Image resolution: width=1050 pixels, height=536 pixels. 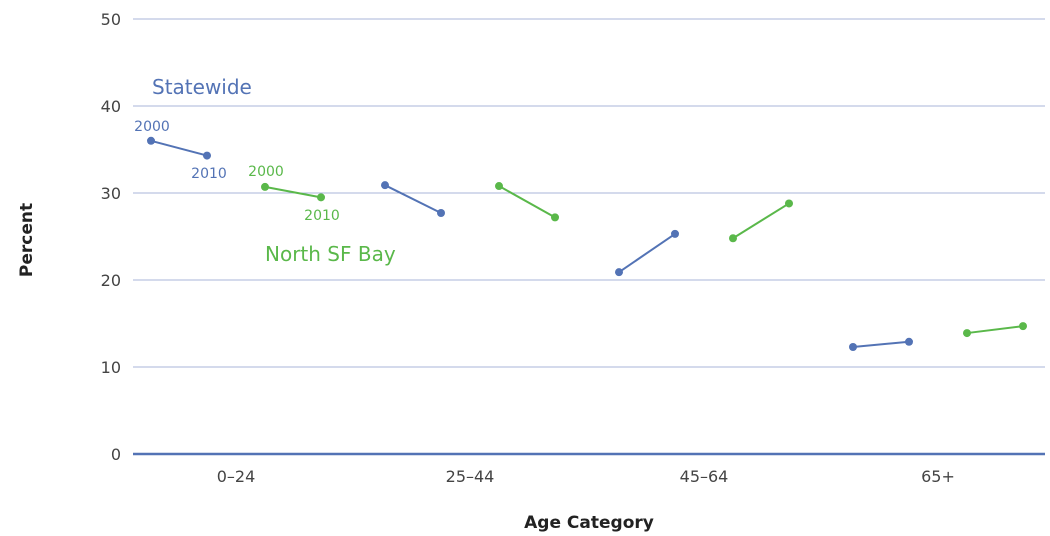 I want to click on year-label-statewide-2010: 2010, so click(x=209, y=174).